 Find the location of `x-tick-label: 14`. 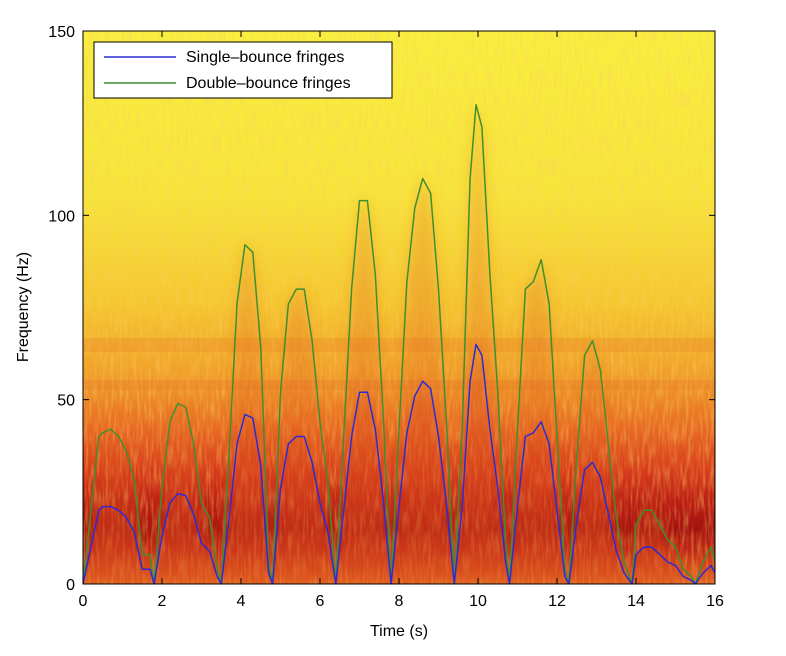

x-tick-label: 14 is located at coordinates (636, 601).